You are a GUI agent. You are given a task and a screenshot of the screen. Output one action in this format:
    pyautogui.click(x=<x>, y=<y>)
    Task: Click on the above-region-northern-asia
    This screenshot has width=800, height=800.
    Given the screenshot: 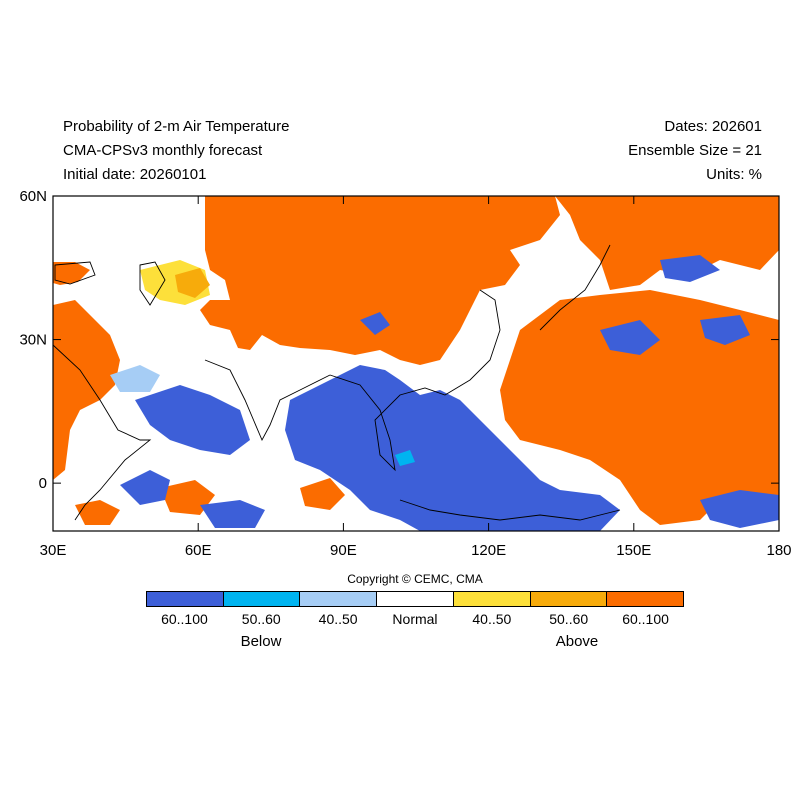 What is the action you would take?
    pyautogui.click(x=380, y=280)
    